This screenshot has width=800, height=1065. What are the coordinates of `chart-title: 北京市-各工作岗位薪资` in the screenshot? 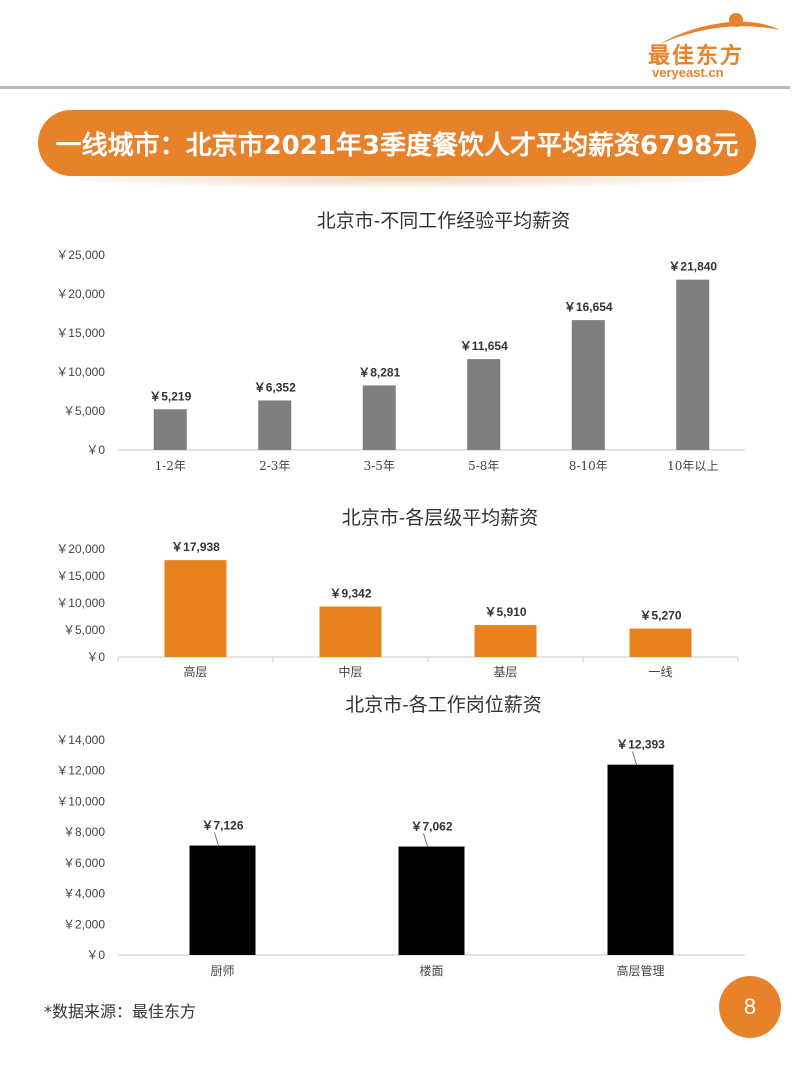 It's located at (443, 705).